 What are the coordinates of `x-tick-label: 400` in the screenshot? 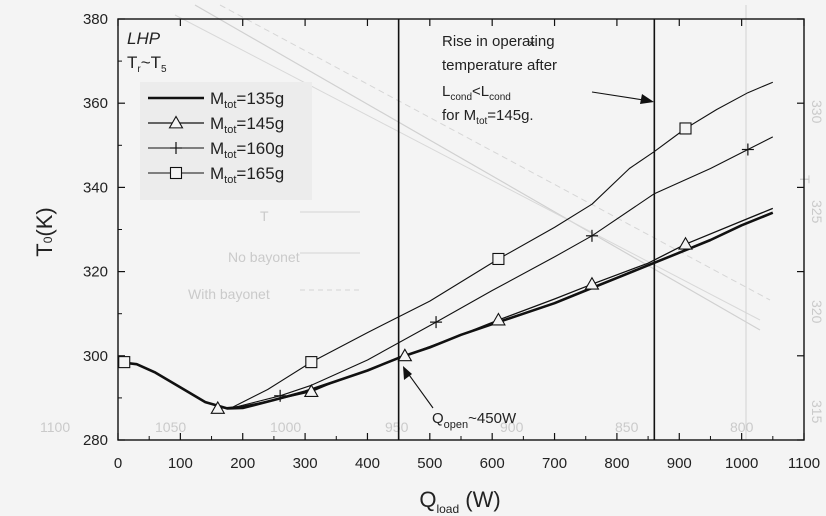 It's located at (367, 463).